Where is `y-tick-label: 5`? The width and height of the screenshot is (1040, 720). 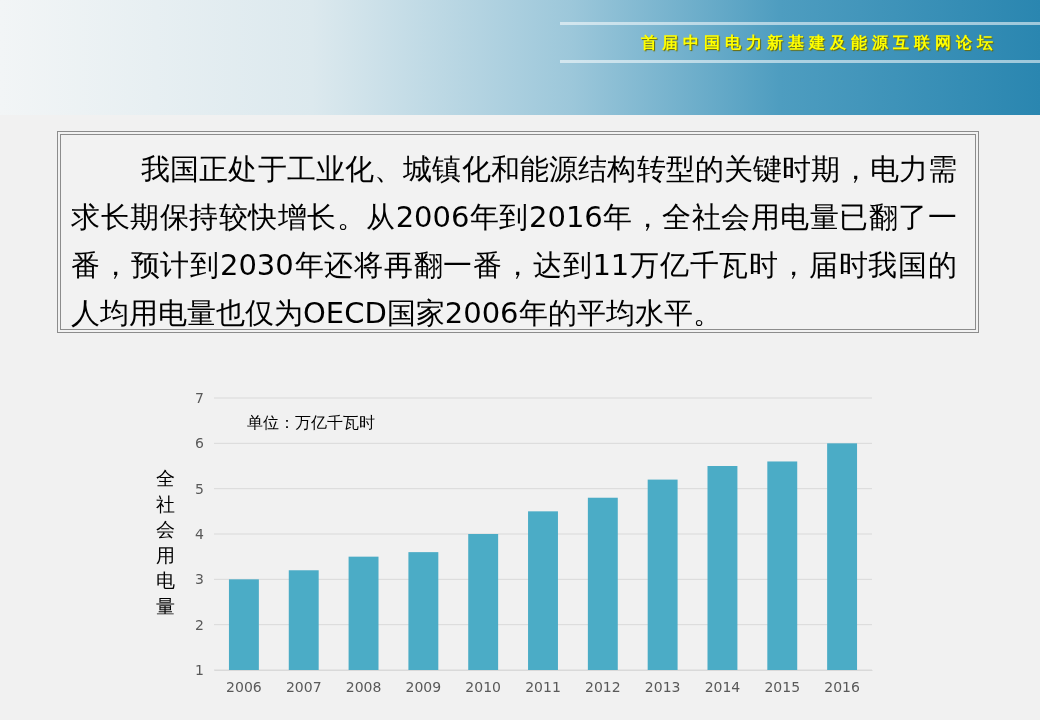 y-tick-label: 5 is located at coordinates (199, 488).